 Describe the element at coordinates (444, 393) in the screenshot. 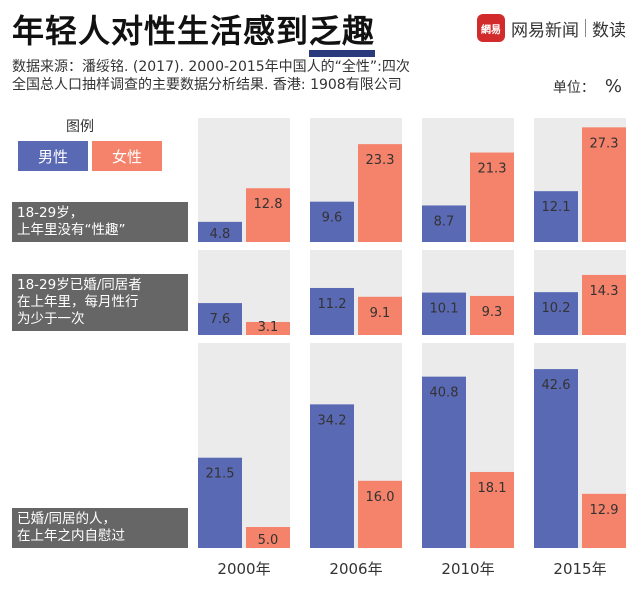

I see `bar-value-label: 40.8` at that location.